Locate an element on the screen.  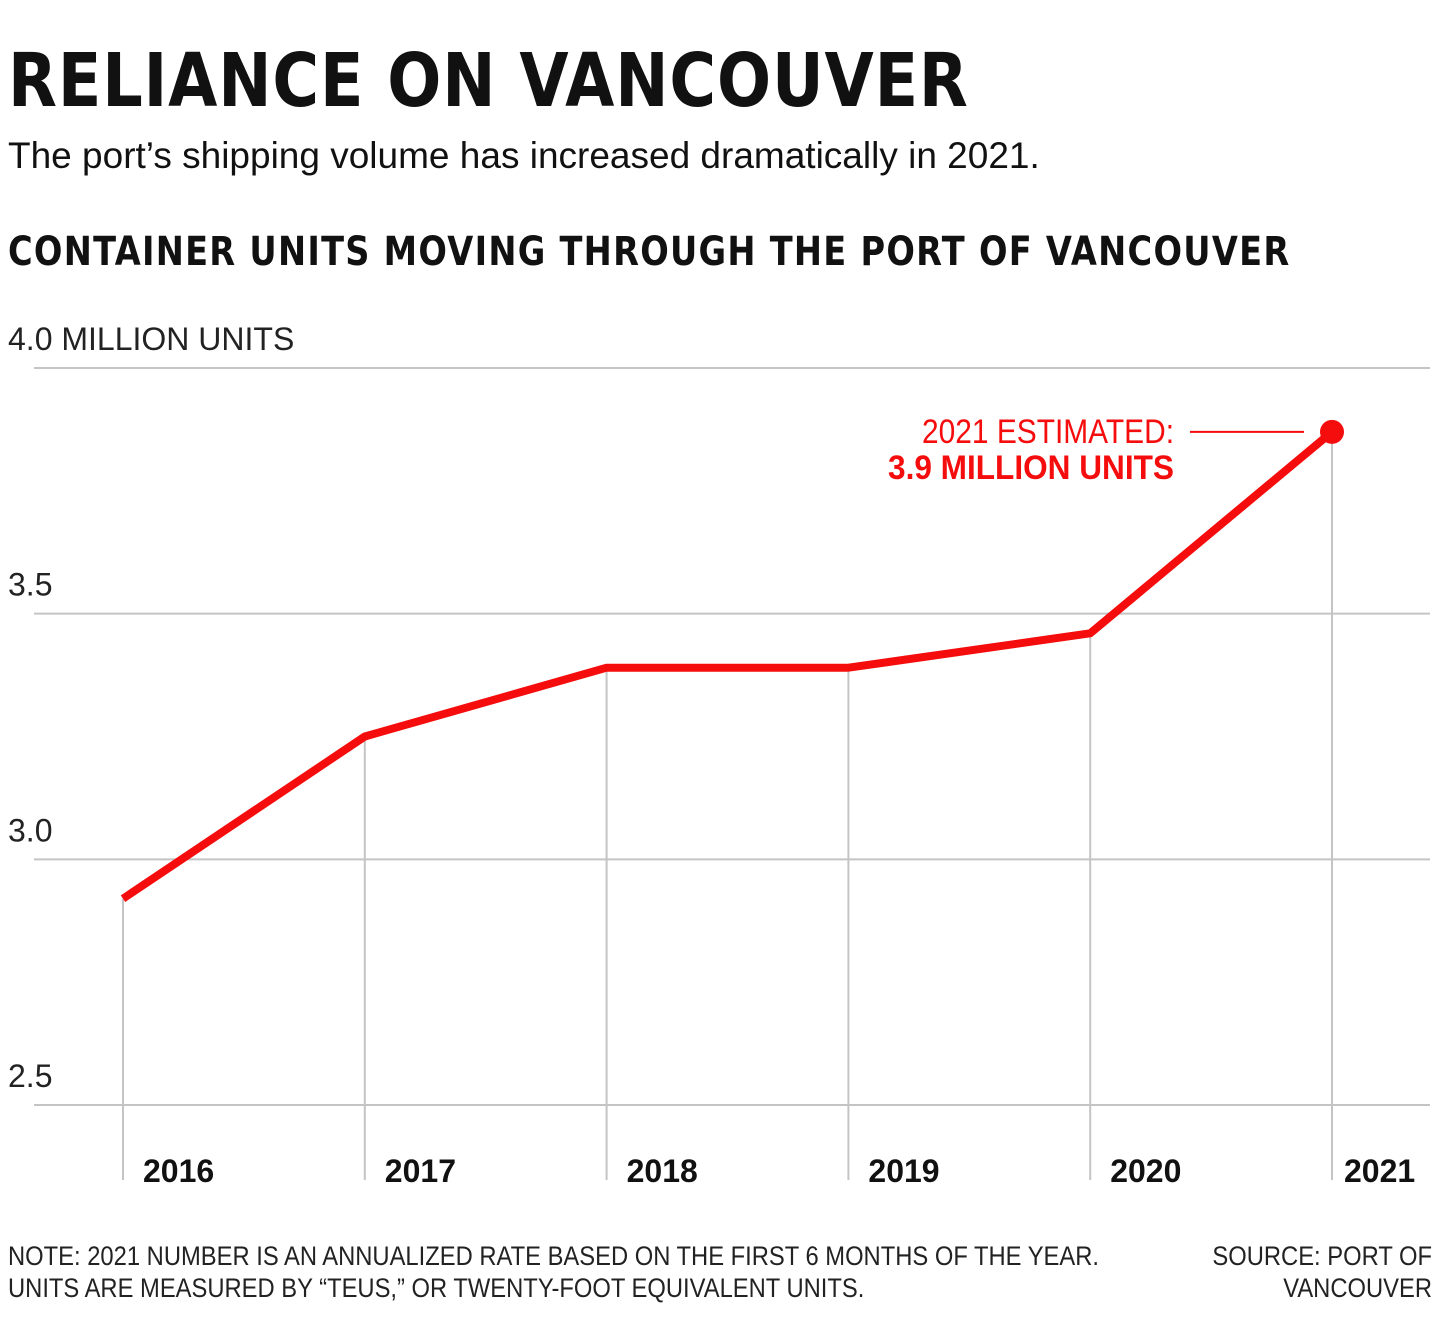
annotation-layer: 2021 ESTIMATED:3.9 MILLION UNITS is located at coordinates (1096, 450).